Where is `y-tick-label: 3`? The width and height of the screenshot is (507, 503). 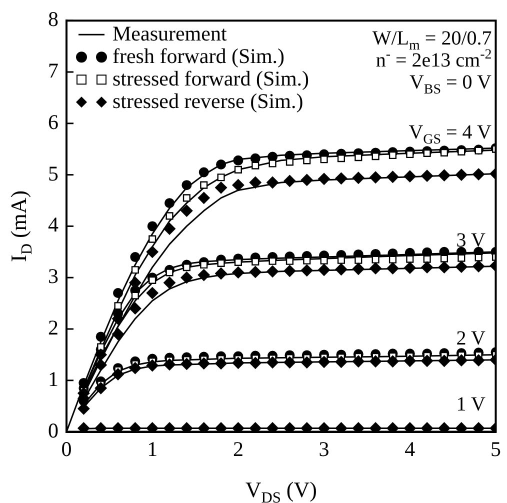
y-tick-label: 3 is located at coordinates (53, 276).